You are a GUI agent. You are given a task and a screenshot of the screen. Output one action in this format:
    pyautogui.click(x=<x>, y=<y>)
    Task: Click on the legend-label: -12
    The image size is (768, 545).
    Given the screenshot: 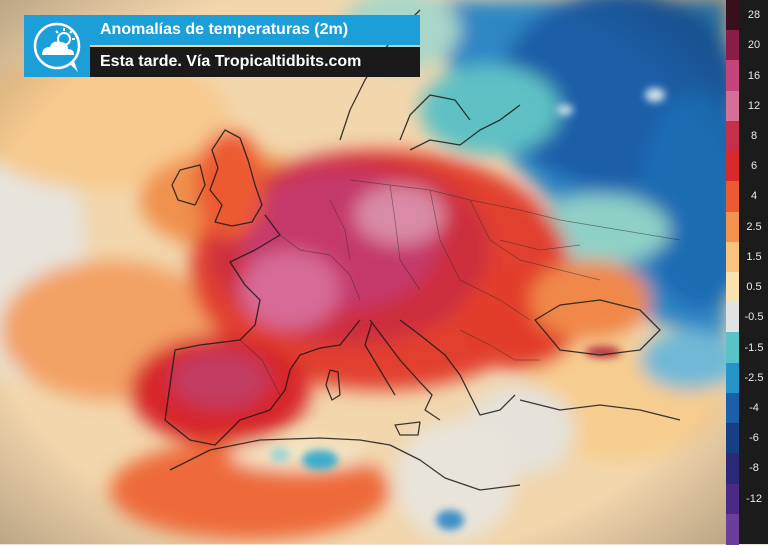 What is the action you would take?
    pyautogui.click(x=754, y=498)
    